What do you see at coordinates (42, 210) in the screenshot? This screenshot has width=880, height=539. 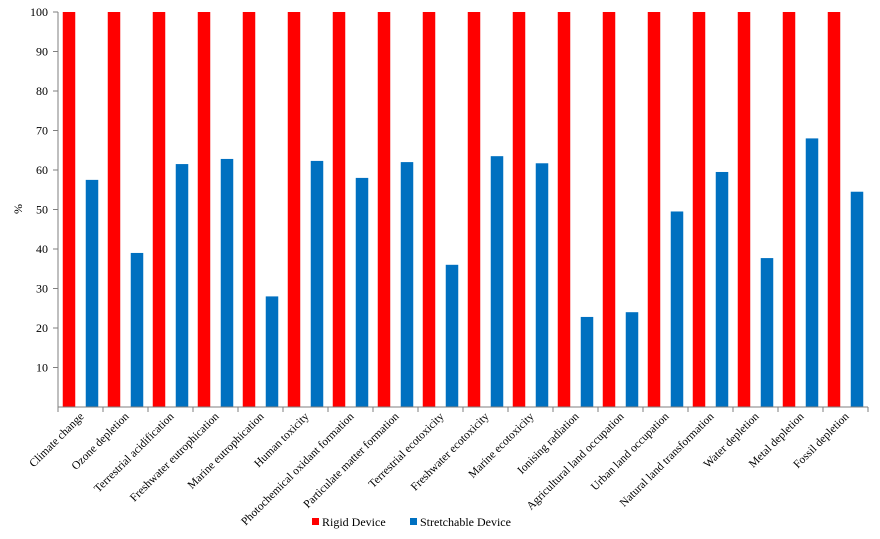 I see `y-tick-label: 50` at bounding box center [42, 210].